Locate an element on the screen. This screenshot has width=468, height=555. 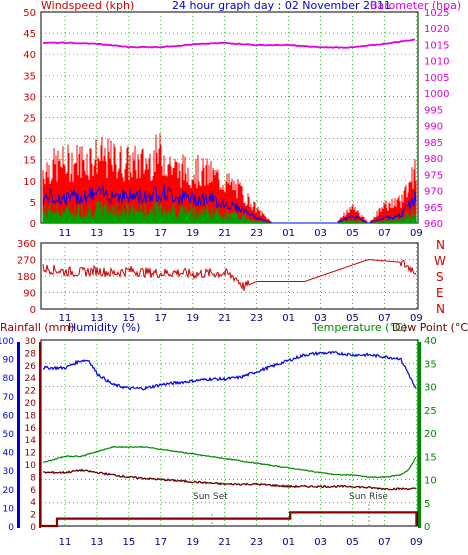
humidity-y-tick-label: 90 is located at coordinates (9, 361).